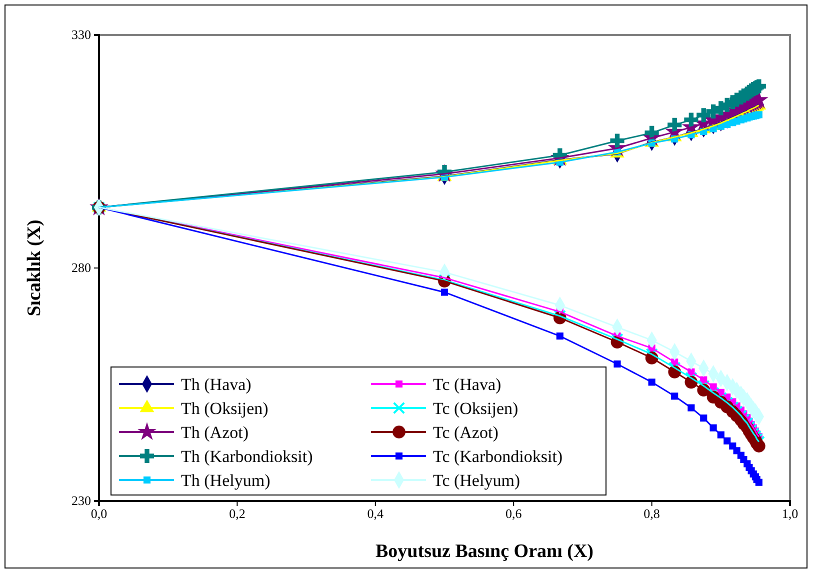 The height and width of the screenshot is (574, 813). What do you see at coordinates (485, 551) in the screenshot?
I see `x-axis-title: Boyutsuz Basınç Oranı (X)` at bounding box center [485, 551].